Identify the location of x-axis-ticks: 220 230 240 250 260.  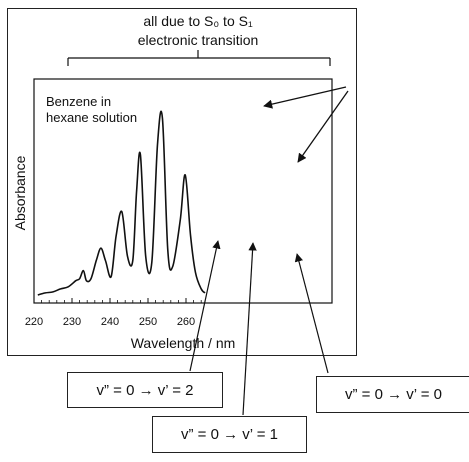
(113, 313).